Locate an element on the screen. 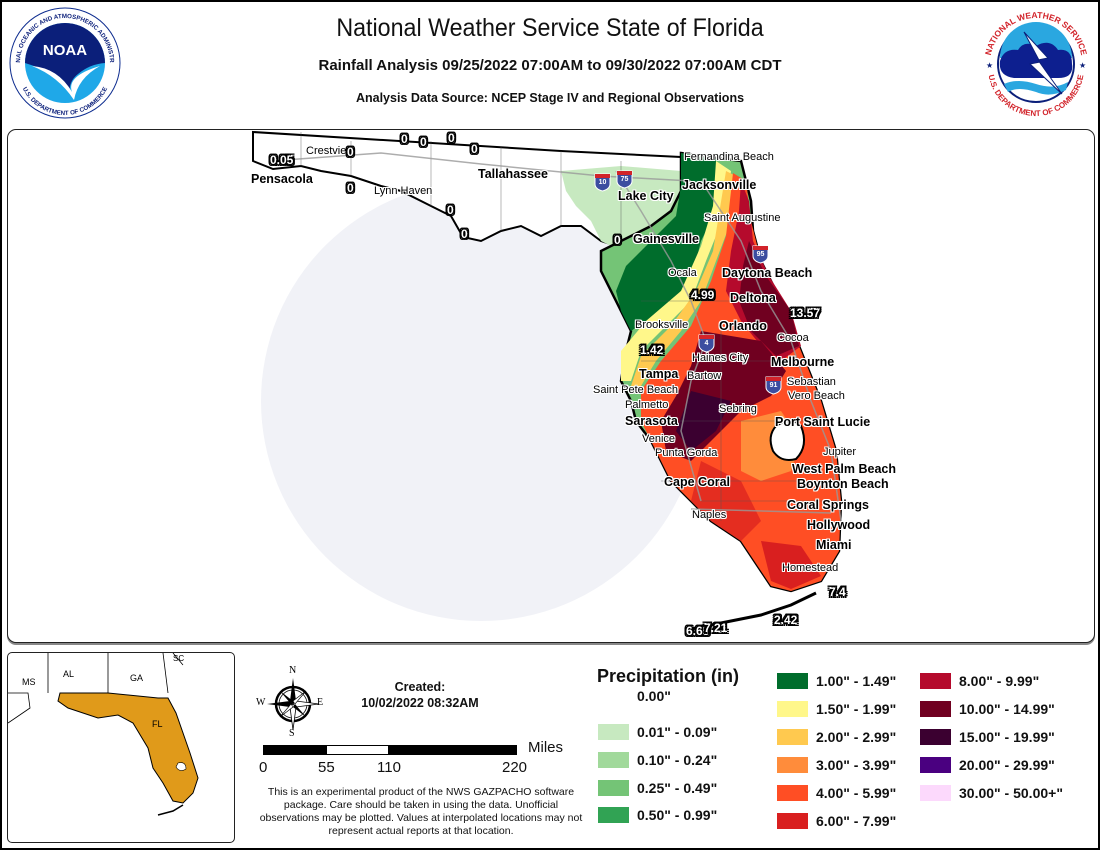 The image size is (1100, 850). legend-item: 8.00" - 9.99" is located at coordinates (979, 681).